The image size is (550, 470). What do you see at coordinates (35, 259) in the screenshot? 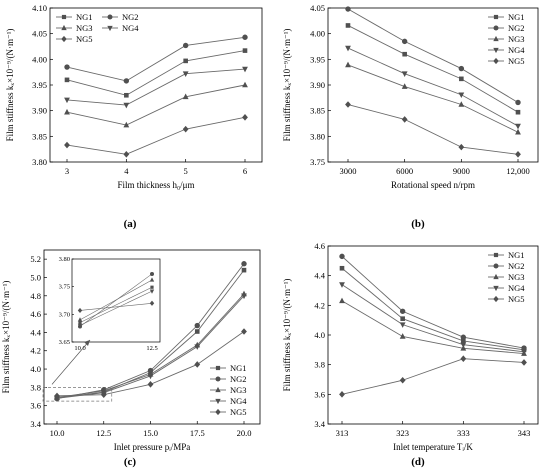
I see `y-tick-label: 5.2` at bounding box center [35, 259].